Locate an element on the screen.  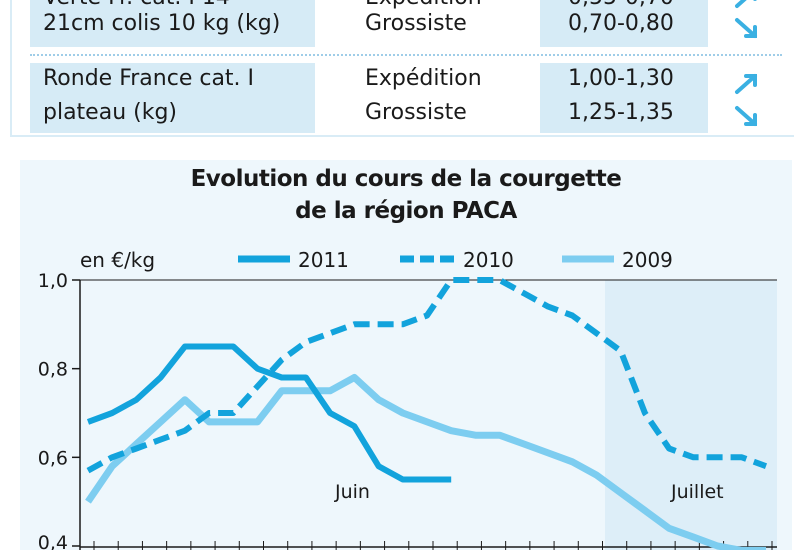
product-line: plateau (kg) is located at coordinates (110, 112).